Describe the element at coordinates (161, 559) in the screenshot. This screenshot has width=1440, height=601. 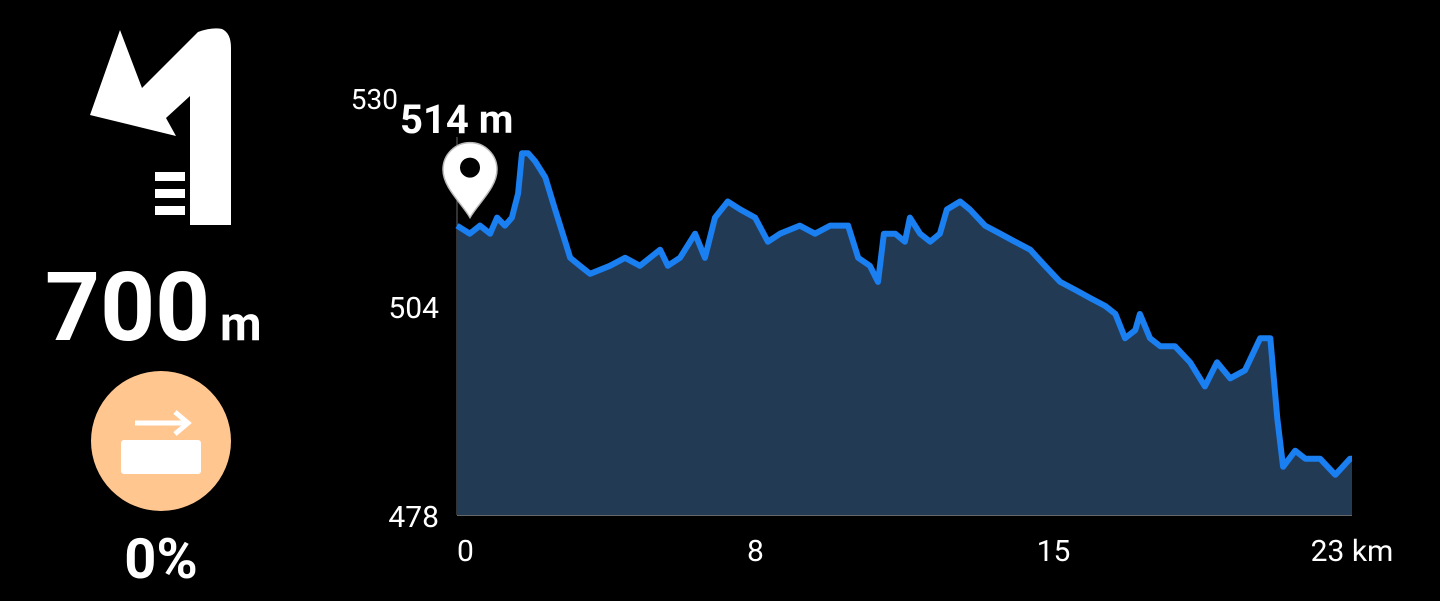
I see `grade: 0%` at that location.